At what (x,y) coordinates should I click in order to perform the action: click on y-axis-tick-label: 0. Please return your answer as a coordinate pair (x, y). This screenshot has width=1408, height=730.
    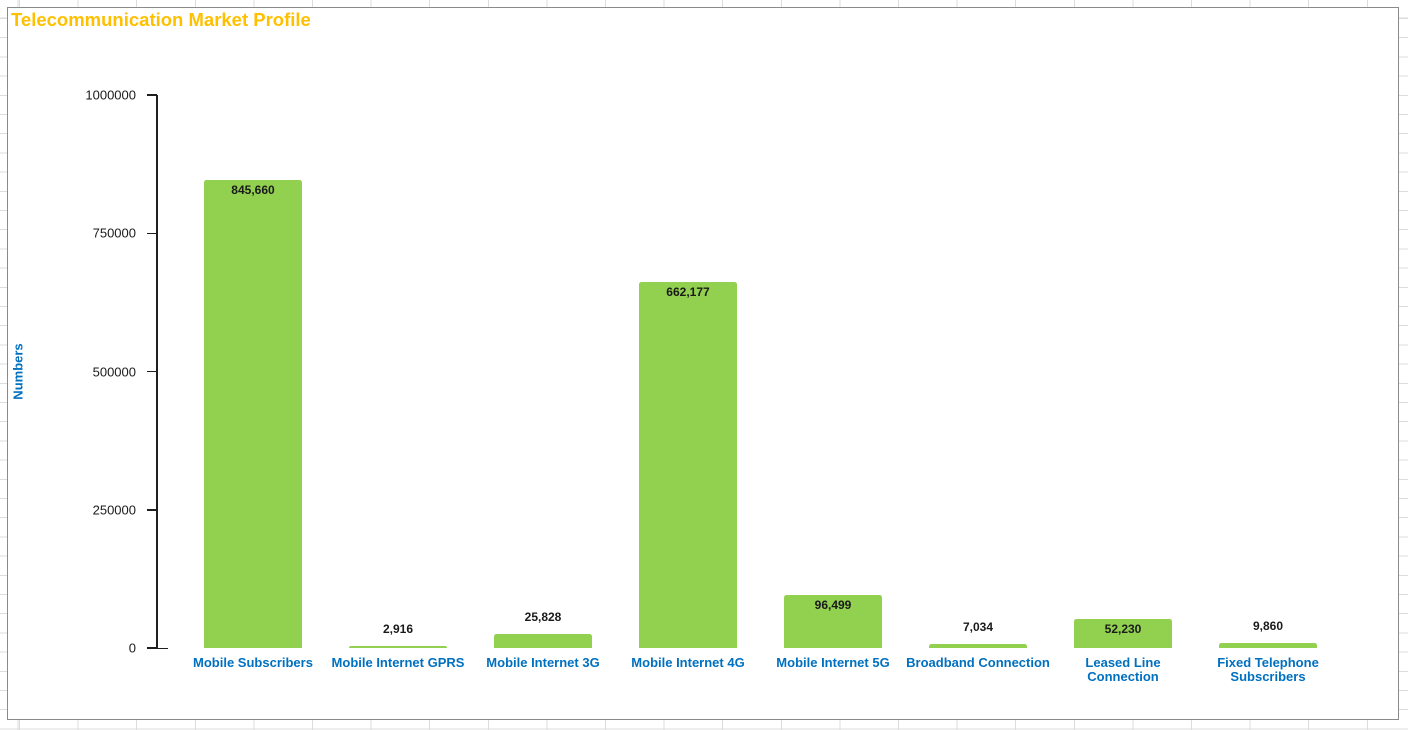
    Looking at the image, I should click on (132, 648).